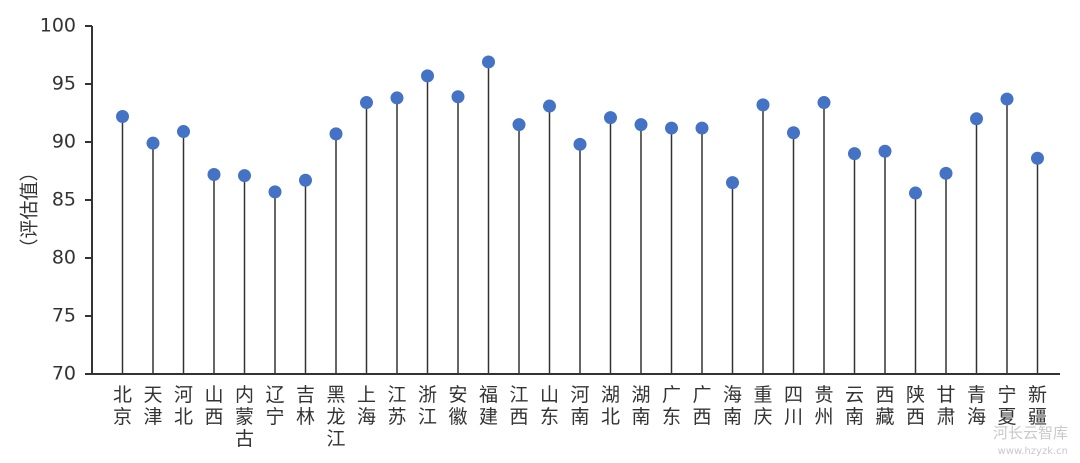 This screenshot has width=1080, height=463. I want to click on x-tick-label: 江苏, so click(396, 406).